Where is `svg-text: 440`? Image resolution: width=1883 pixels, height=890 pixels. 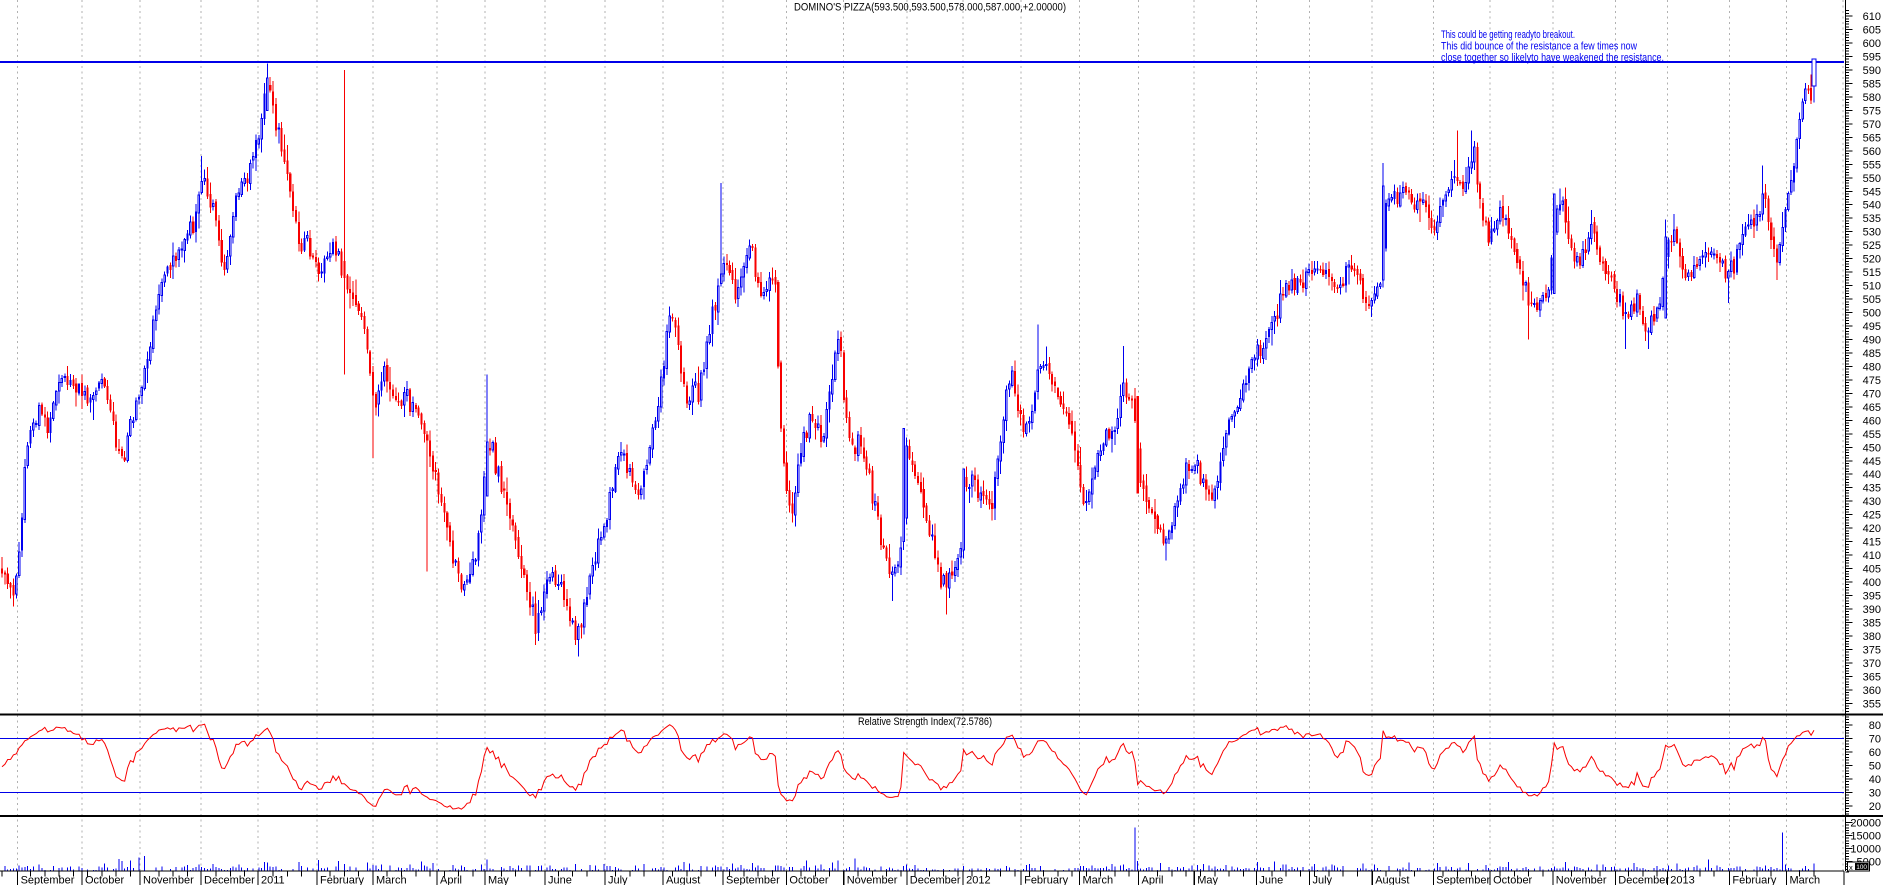 svg-text: 440 is located at coordinates (1872, 475).